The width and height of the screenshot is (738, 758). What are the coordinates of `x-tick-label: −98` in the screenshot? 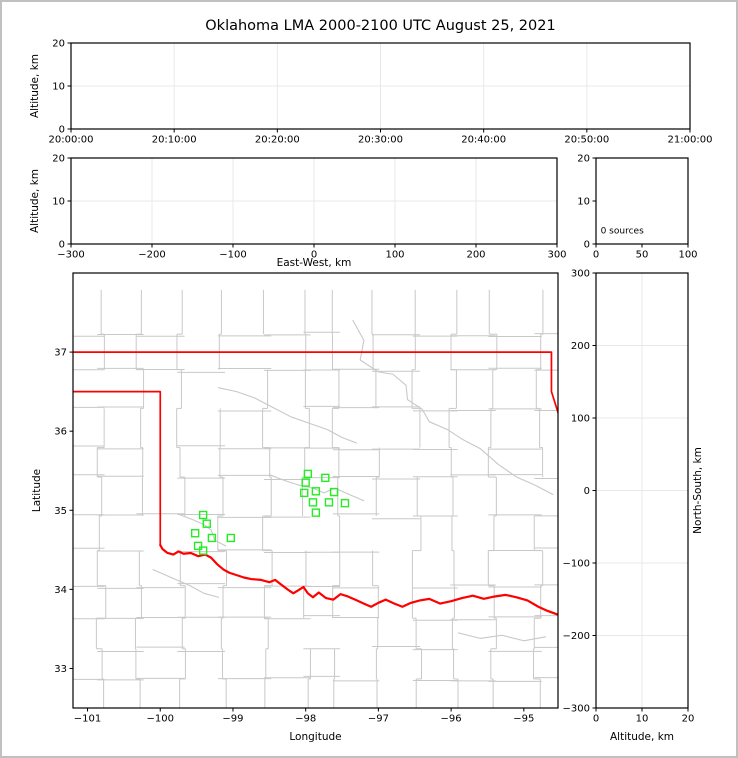 It's located at (305, 719).